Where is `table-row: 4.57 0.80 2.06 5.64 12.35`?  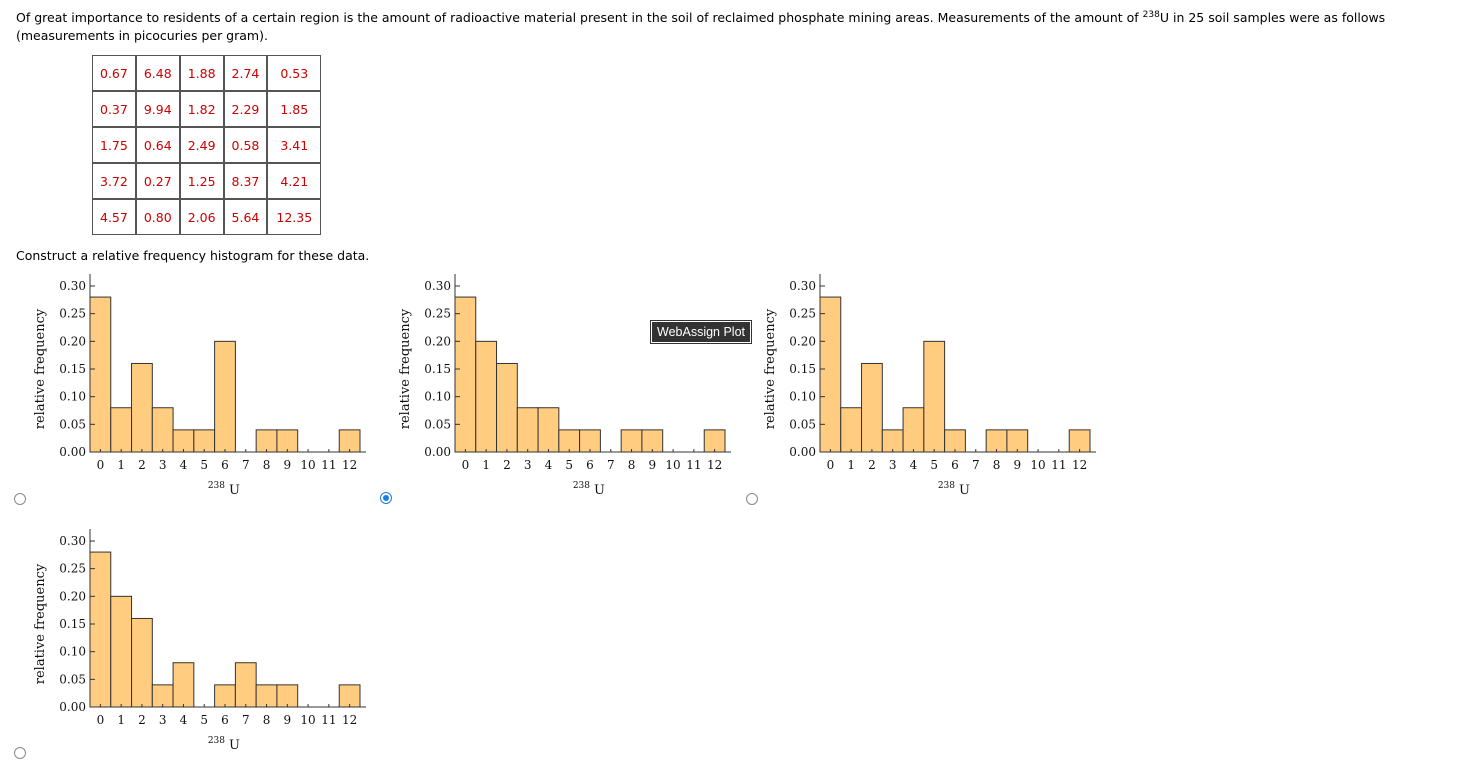
table-row: 4.57 0.80 2.06 5.64 12.35 is located at coordinates (207, 217).